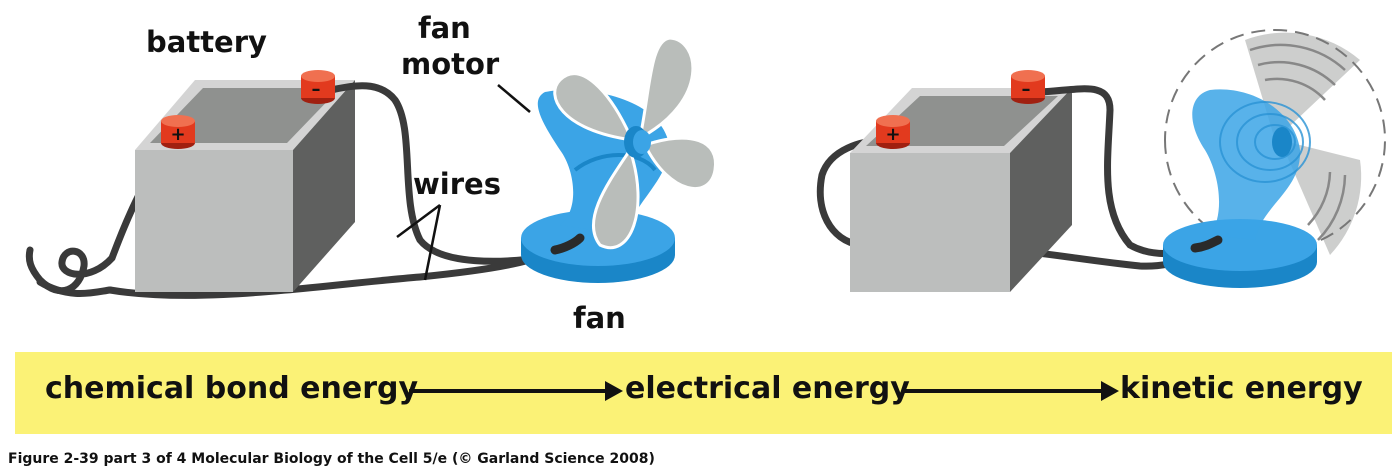 The height and width of the screenshot is (475, 1400). Describe the element at coordinates (450, 64) in the screenshot. I see `fan-motor-label-line2: motor` at that location.